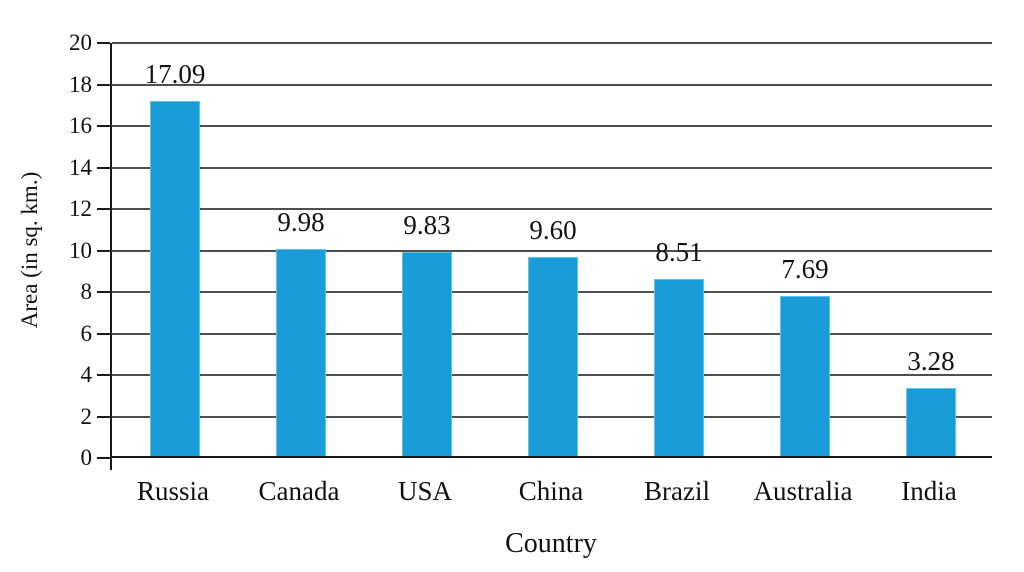 This screenshot has width=1024, height=572. I want to click on bar-value-label: 7.69, so click(805, 269).